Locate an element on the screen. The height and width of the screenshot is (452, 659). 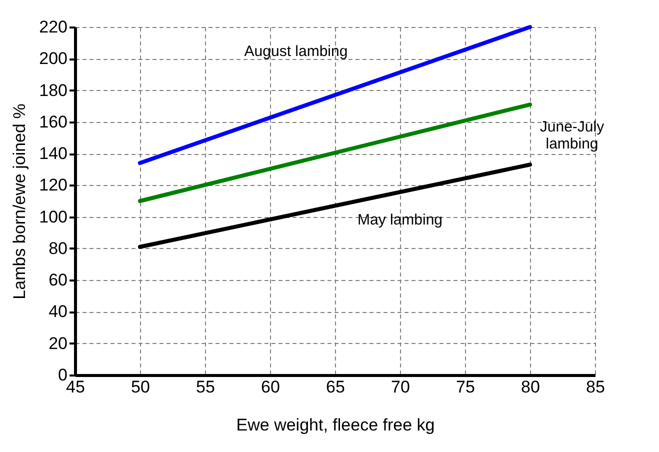
x-tick-label: 70 is located at coordinates (400, 387).